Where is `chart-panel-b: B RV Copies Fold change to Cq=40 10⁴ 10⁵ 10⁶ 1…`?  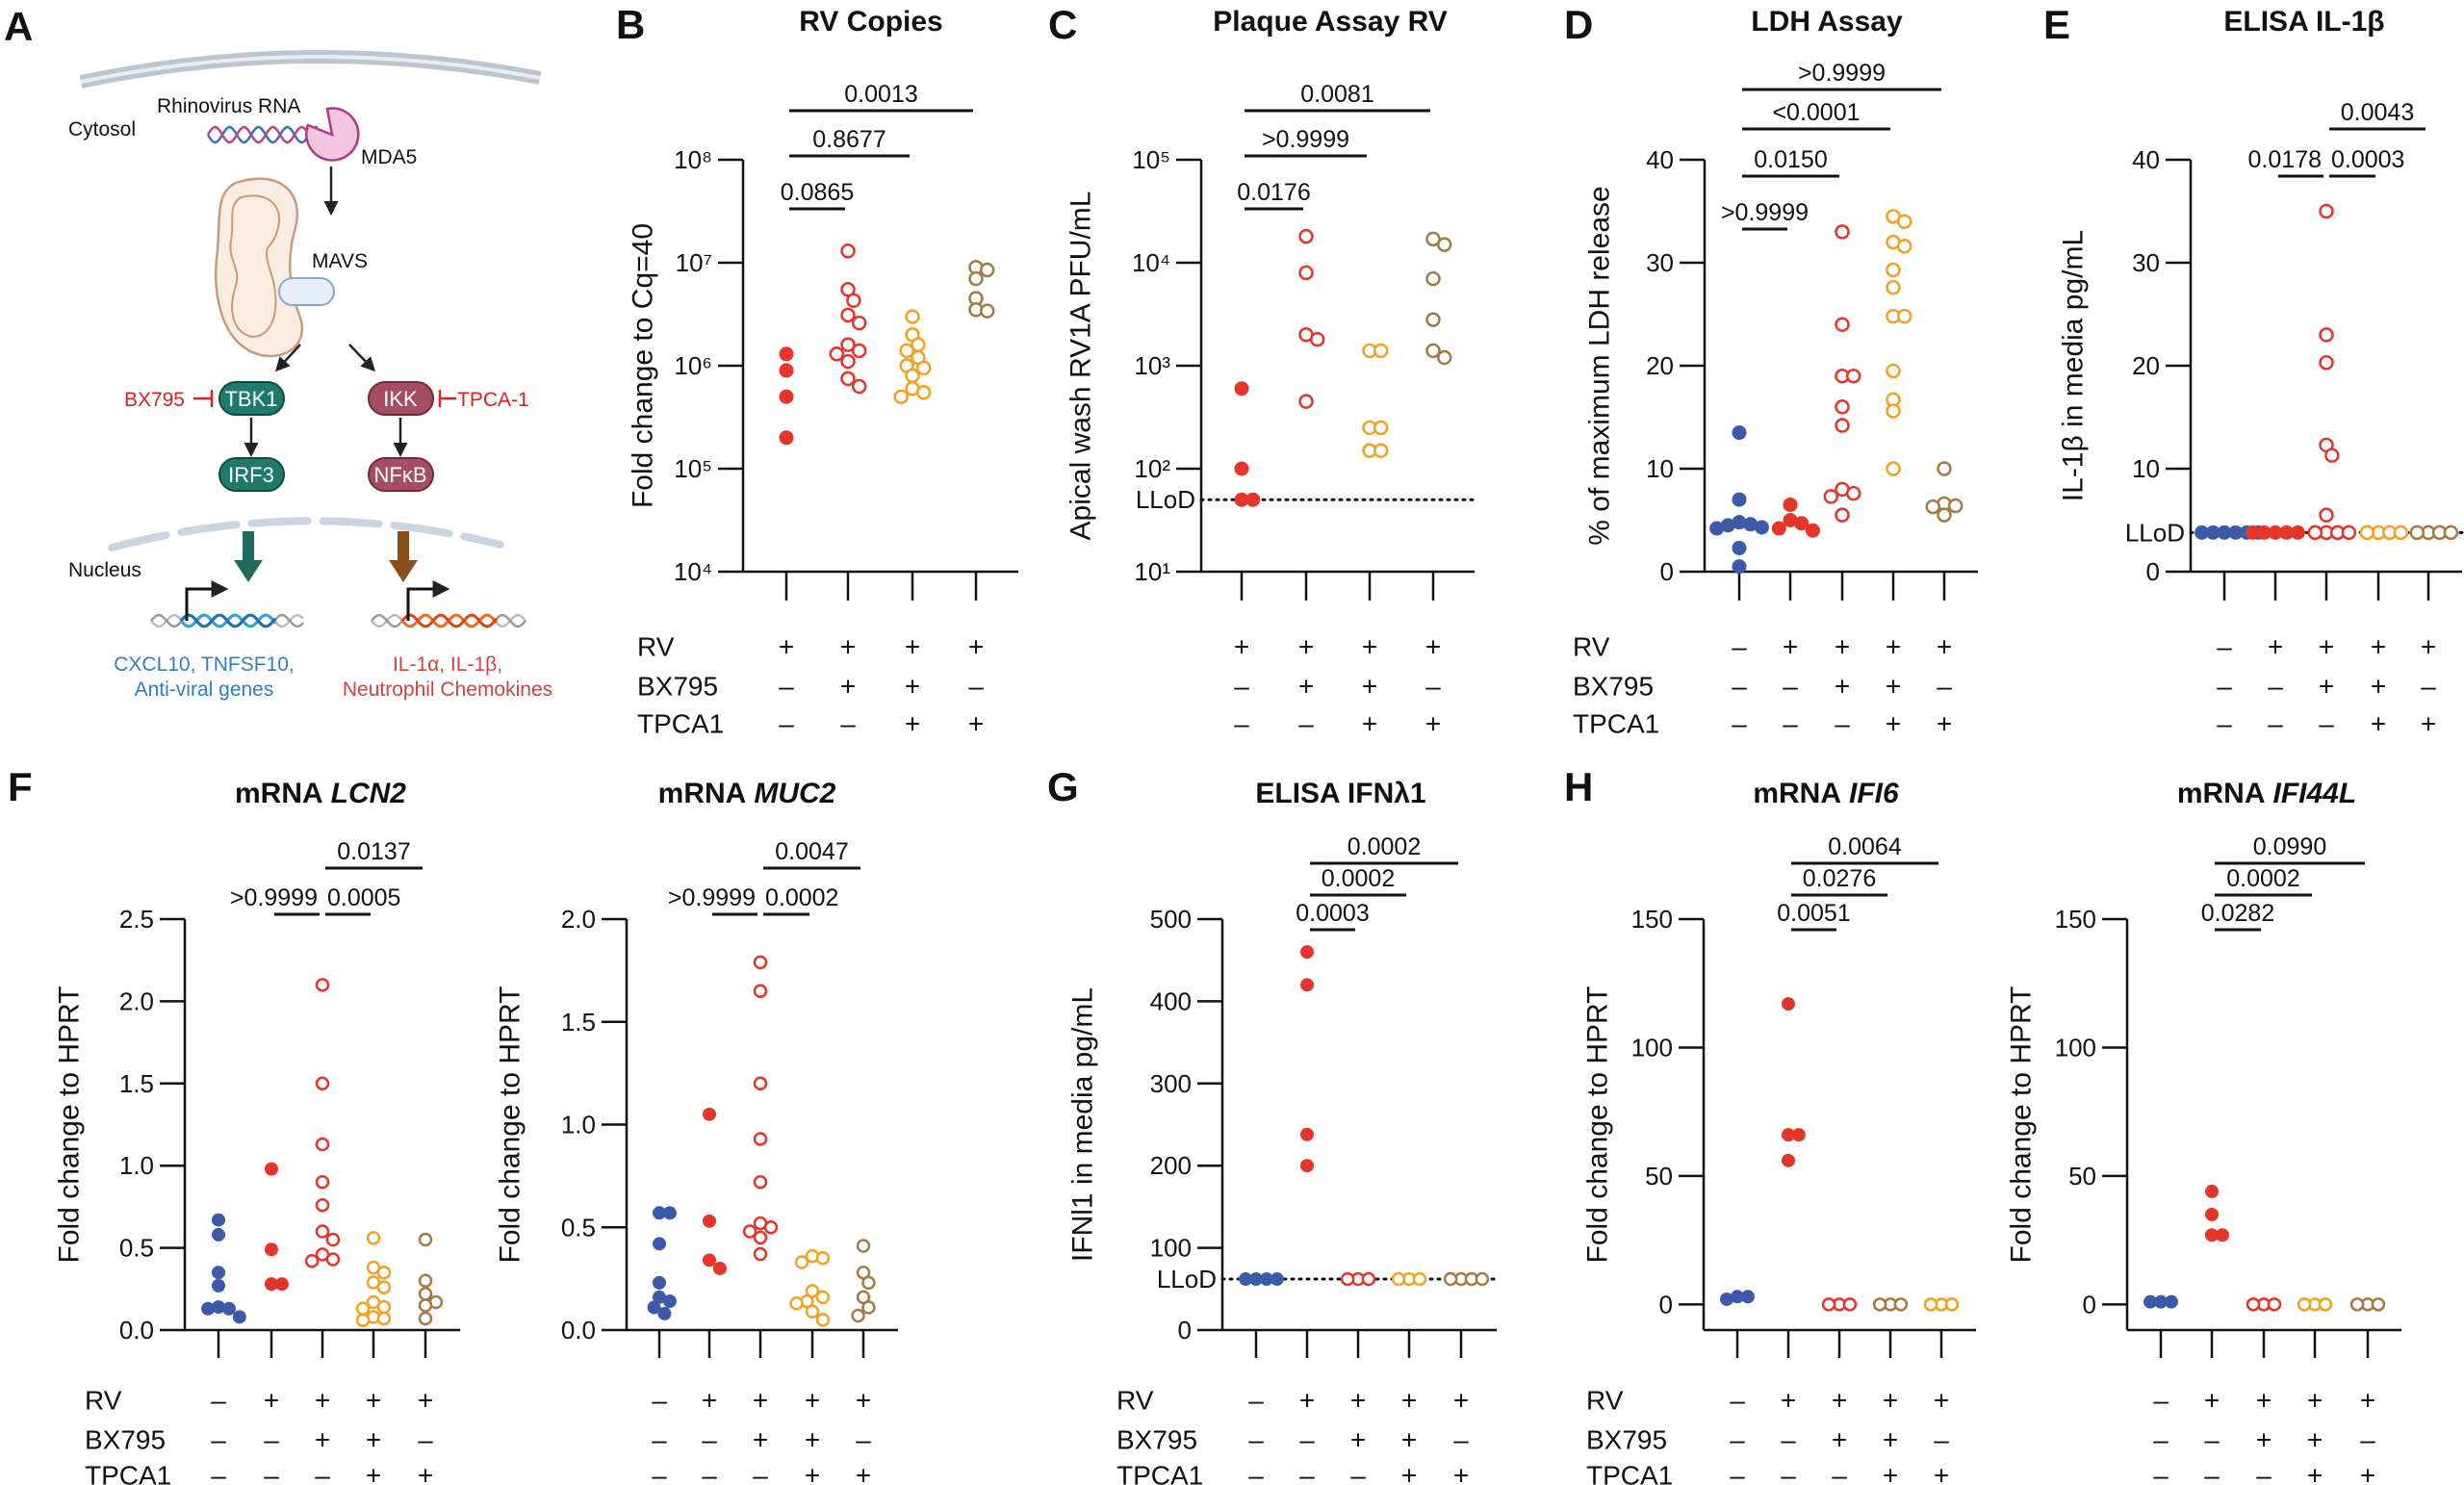 chart-panel-b: B RV Copies Fold change to Cq=40 10⁴ 10⁵ 10⁶ 1… is located at coordinates (817, 370).